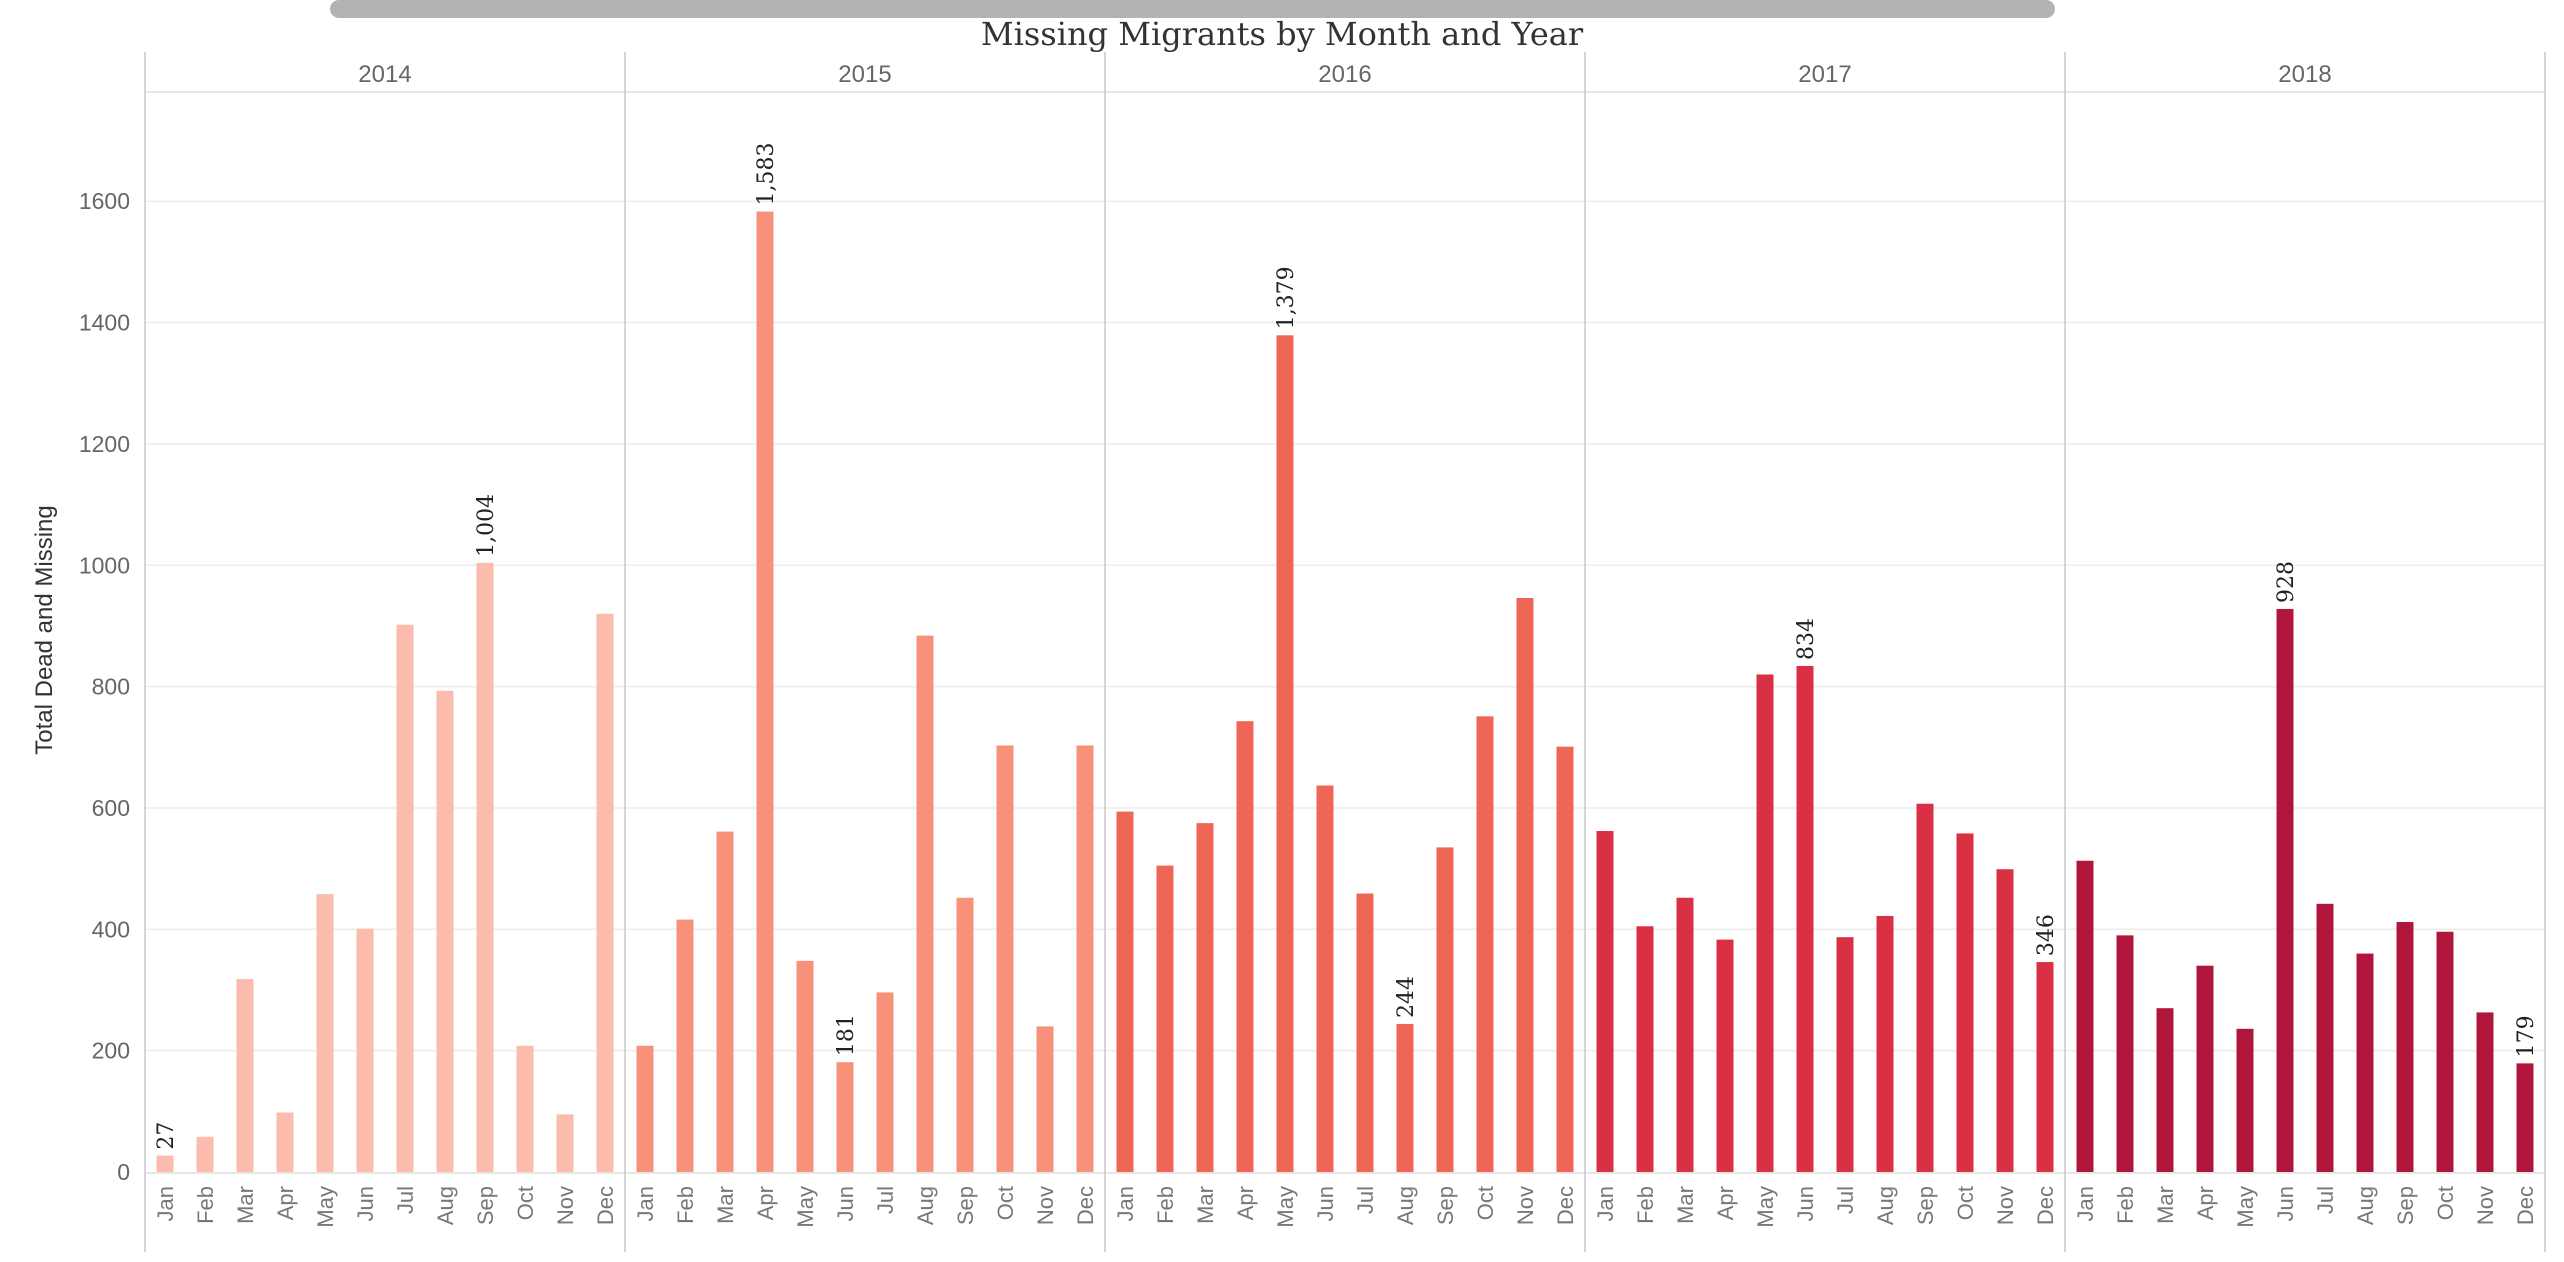  What do you see at coordinates (1192, 9) in the screenshot?
I see `scrollbar` at bounding box center [1192, 9].